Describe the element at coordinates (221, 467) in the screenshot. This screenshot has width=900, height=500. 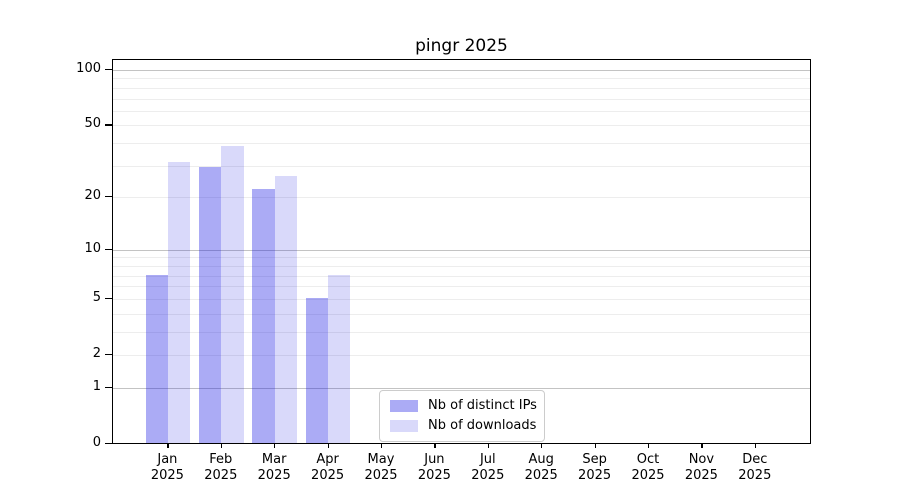
I see `x-tick-label-feb: Feb 2025` at that location.